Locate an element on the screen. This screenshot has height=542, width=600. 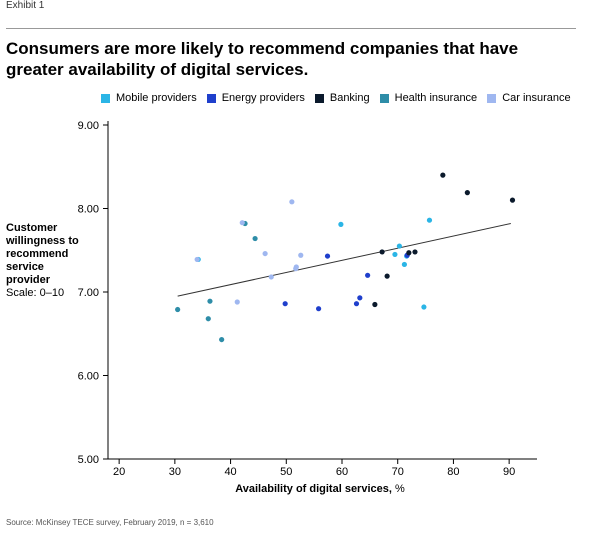
y-tick-label: 9.00 is located at coordinates (88, 126).